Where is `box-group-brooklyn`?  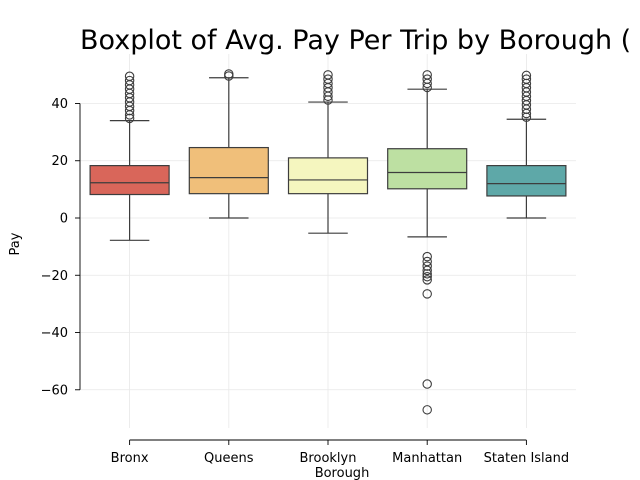 box-group-brooklyn is located at coordinates (328, 152).